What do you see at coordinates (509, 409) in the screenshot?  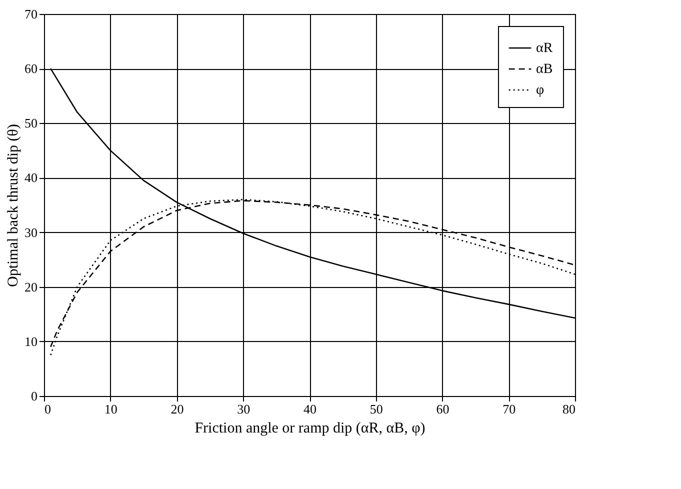 I see `x-tick-label: 70` at bounding box center [509, 409].